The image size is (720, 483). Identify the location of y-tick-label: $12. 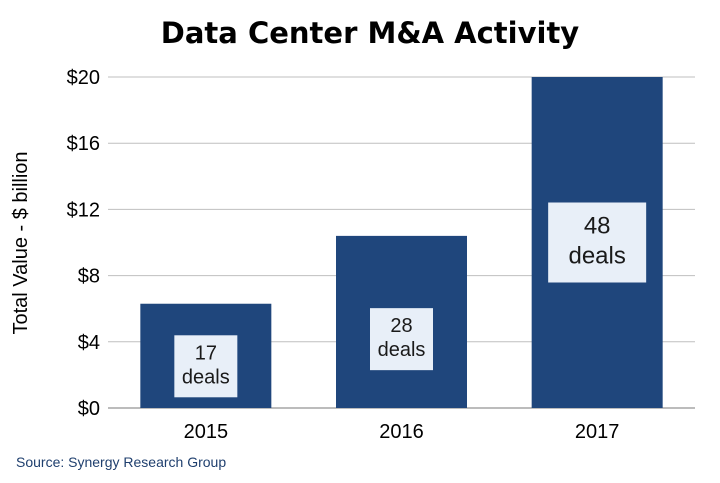
(83, 210).